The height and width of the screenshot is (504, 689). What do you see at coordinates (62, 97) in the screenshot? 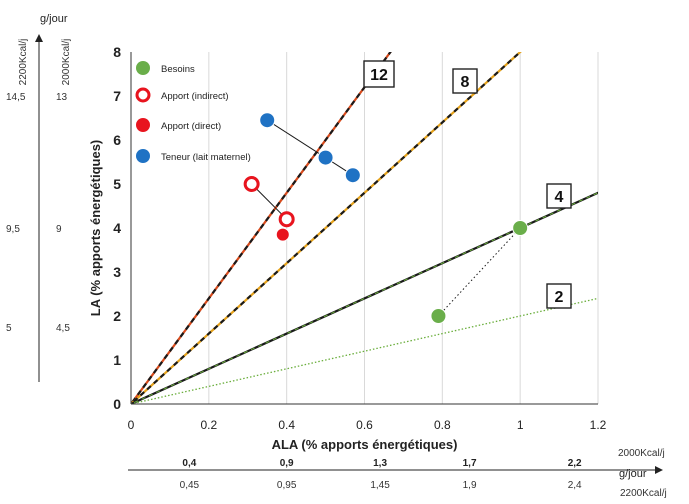
I see `left-scale-col2-value: 13` at bounding box center [62, 97].